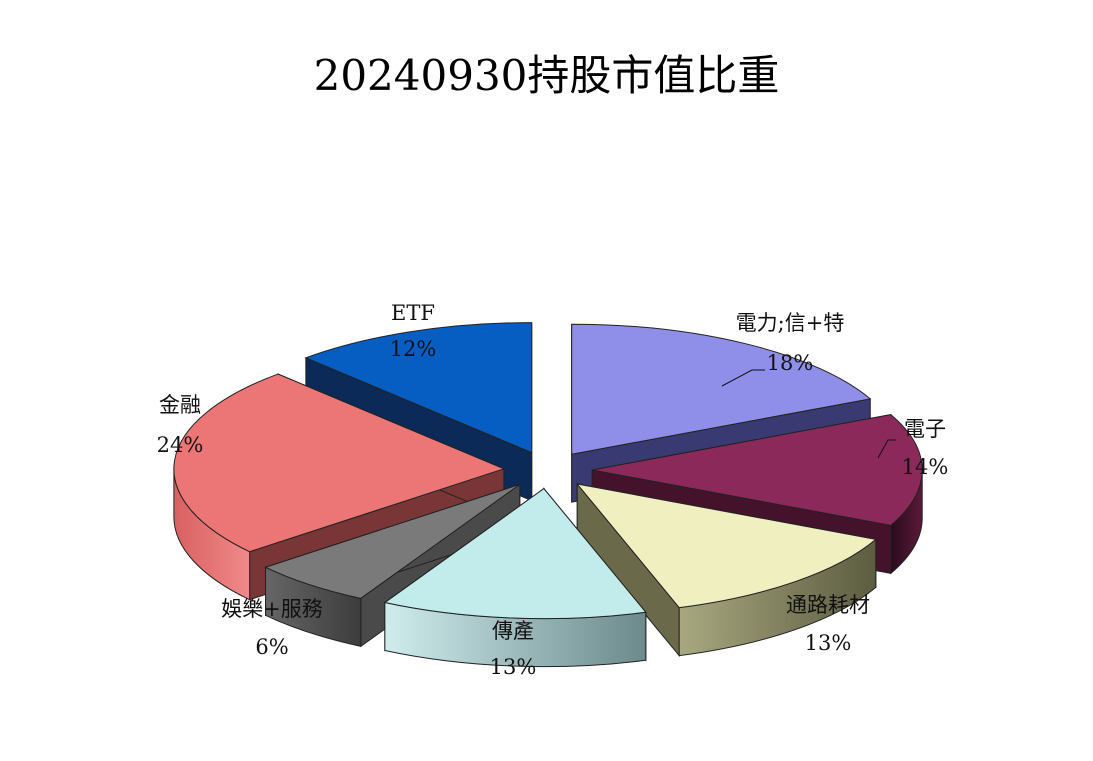 This screenshot has height=761, width=1093. Describe the element at coordinates (828, 643) in the screenshot. I see `slice-value-2: 13%` at that location.